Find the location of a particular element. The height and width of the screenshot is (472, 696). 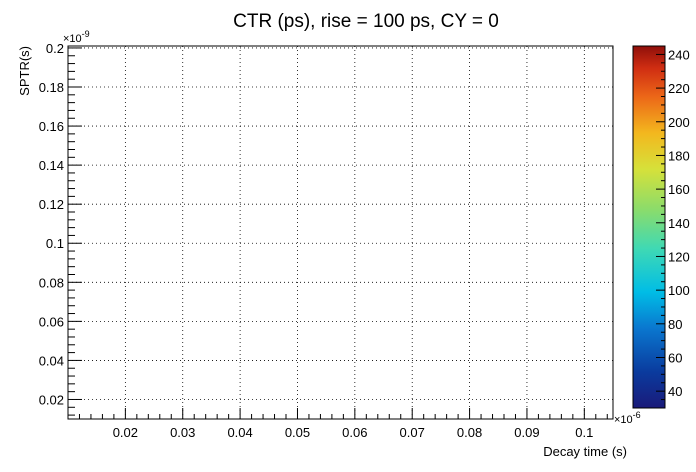

colorbar-tick-label: 100 is located at coordinates (679, 290).